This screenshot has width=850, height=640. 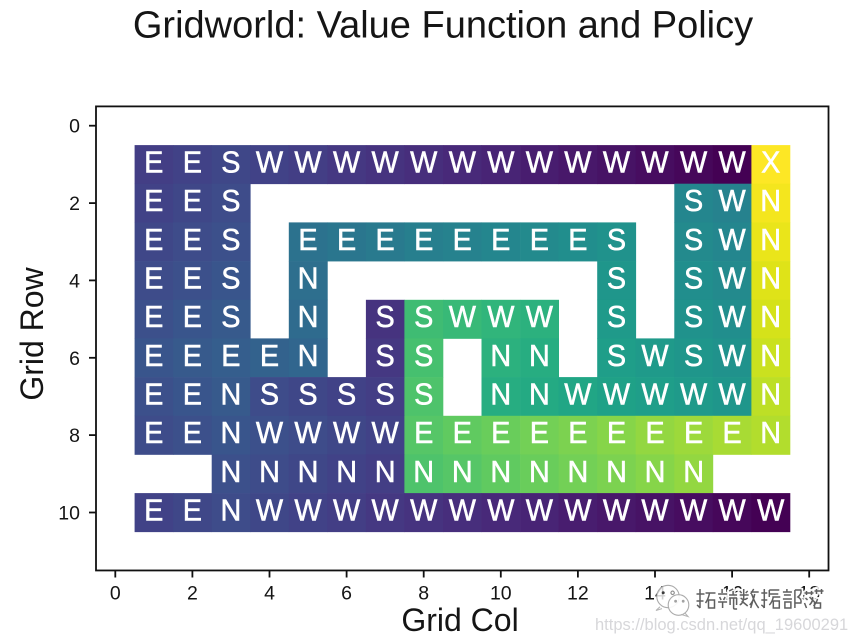 I want to click on svg-text: X, so click(x=770, y=162).